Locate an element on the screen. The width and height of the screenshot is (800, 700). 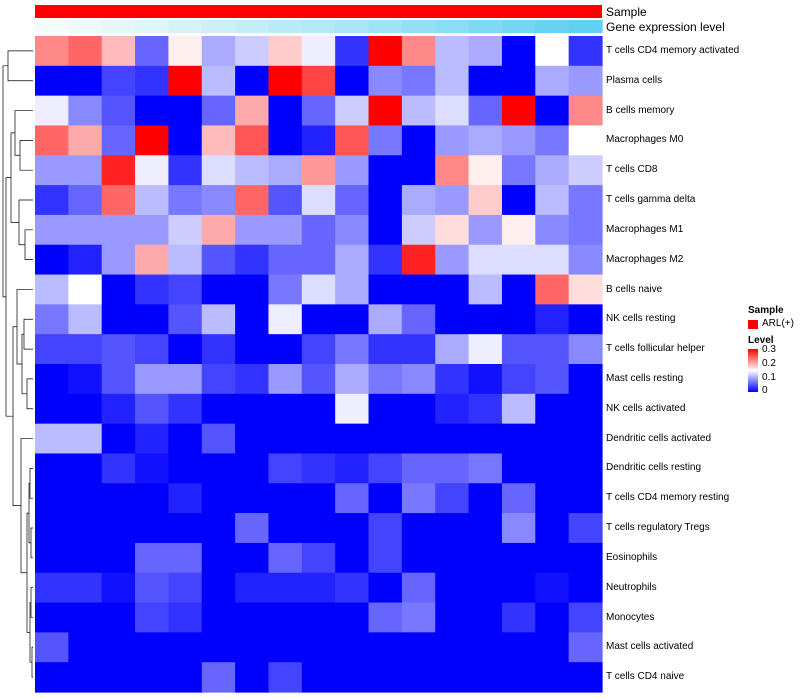
row-label: T cells follicular helper is located at coordinates (655, 349).